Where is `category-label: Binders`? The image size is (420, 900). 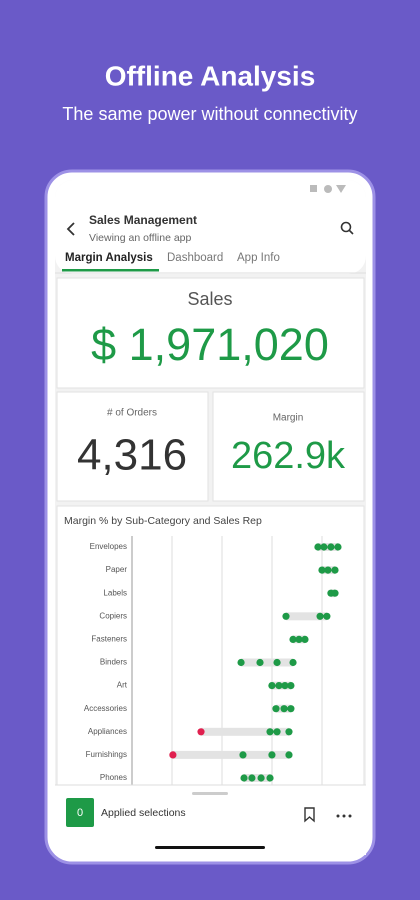 category-label: Binders is located at coordinates (113, 662).